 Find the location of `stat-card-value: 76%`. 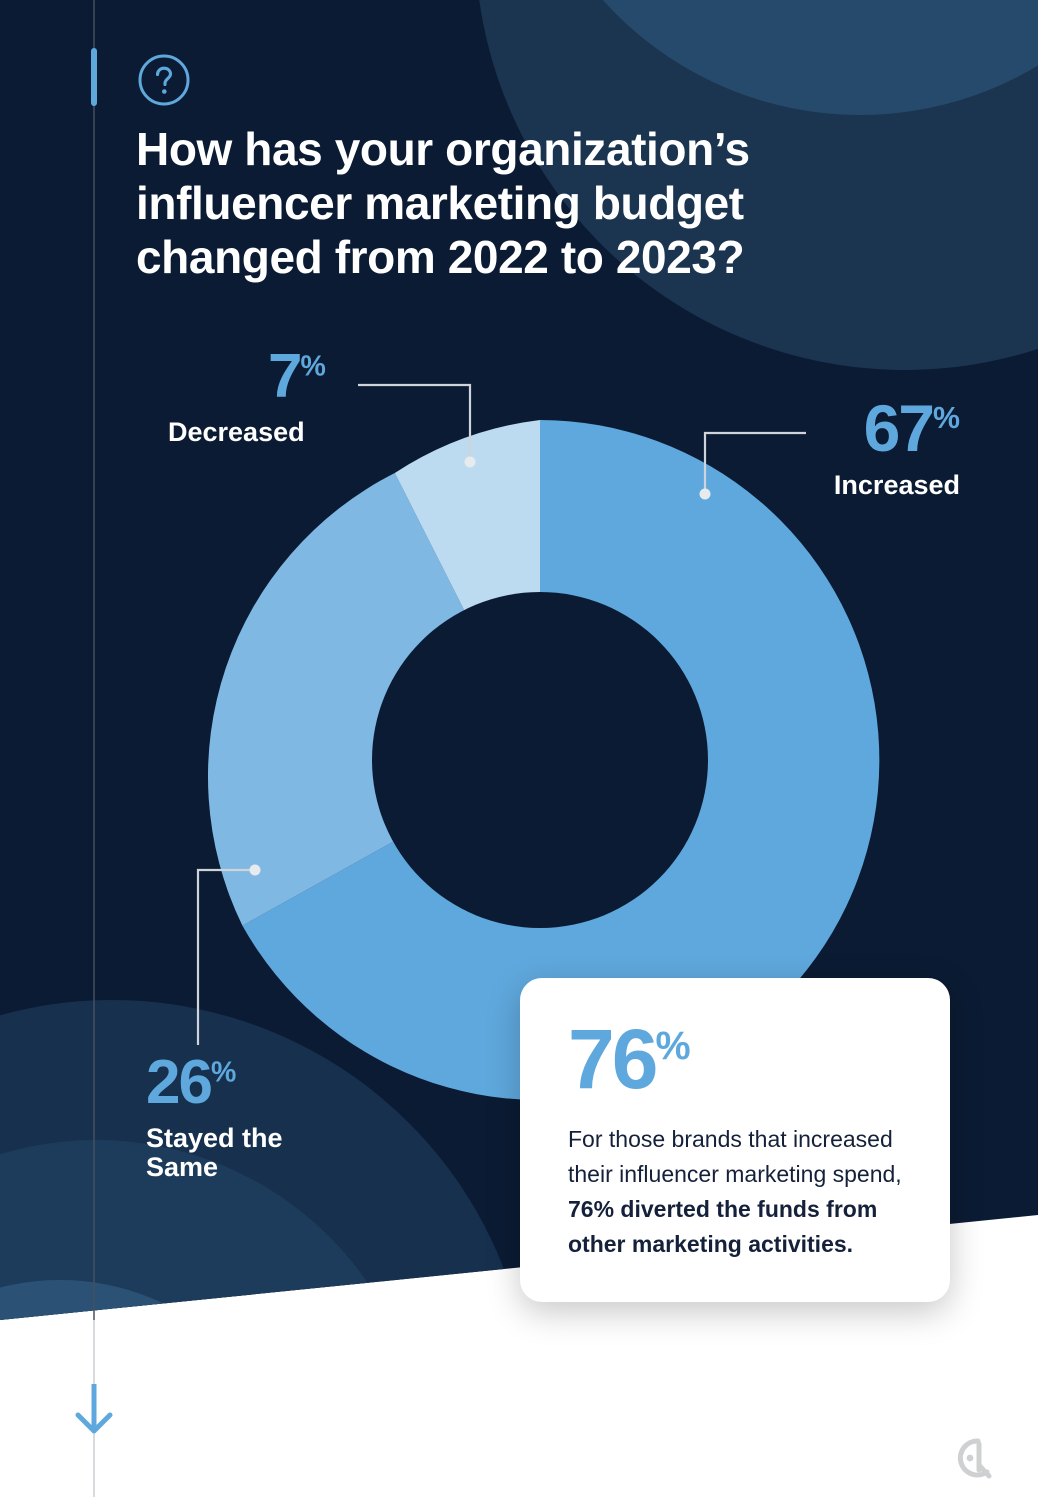

stat-card-value: 76% is located at coordinates (629, 1059).